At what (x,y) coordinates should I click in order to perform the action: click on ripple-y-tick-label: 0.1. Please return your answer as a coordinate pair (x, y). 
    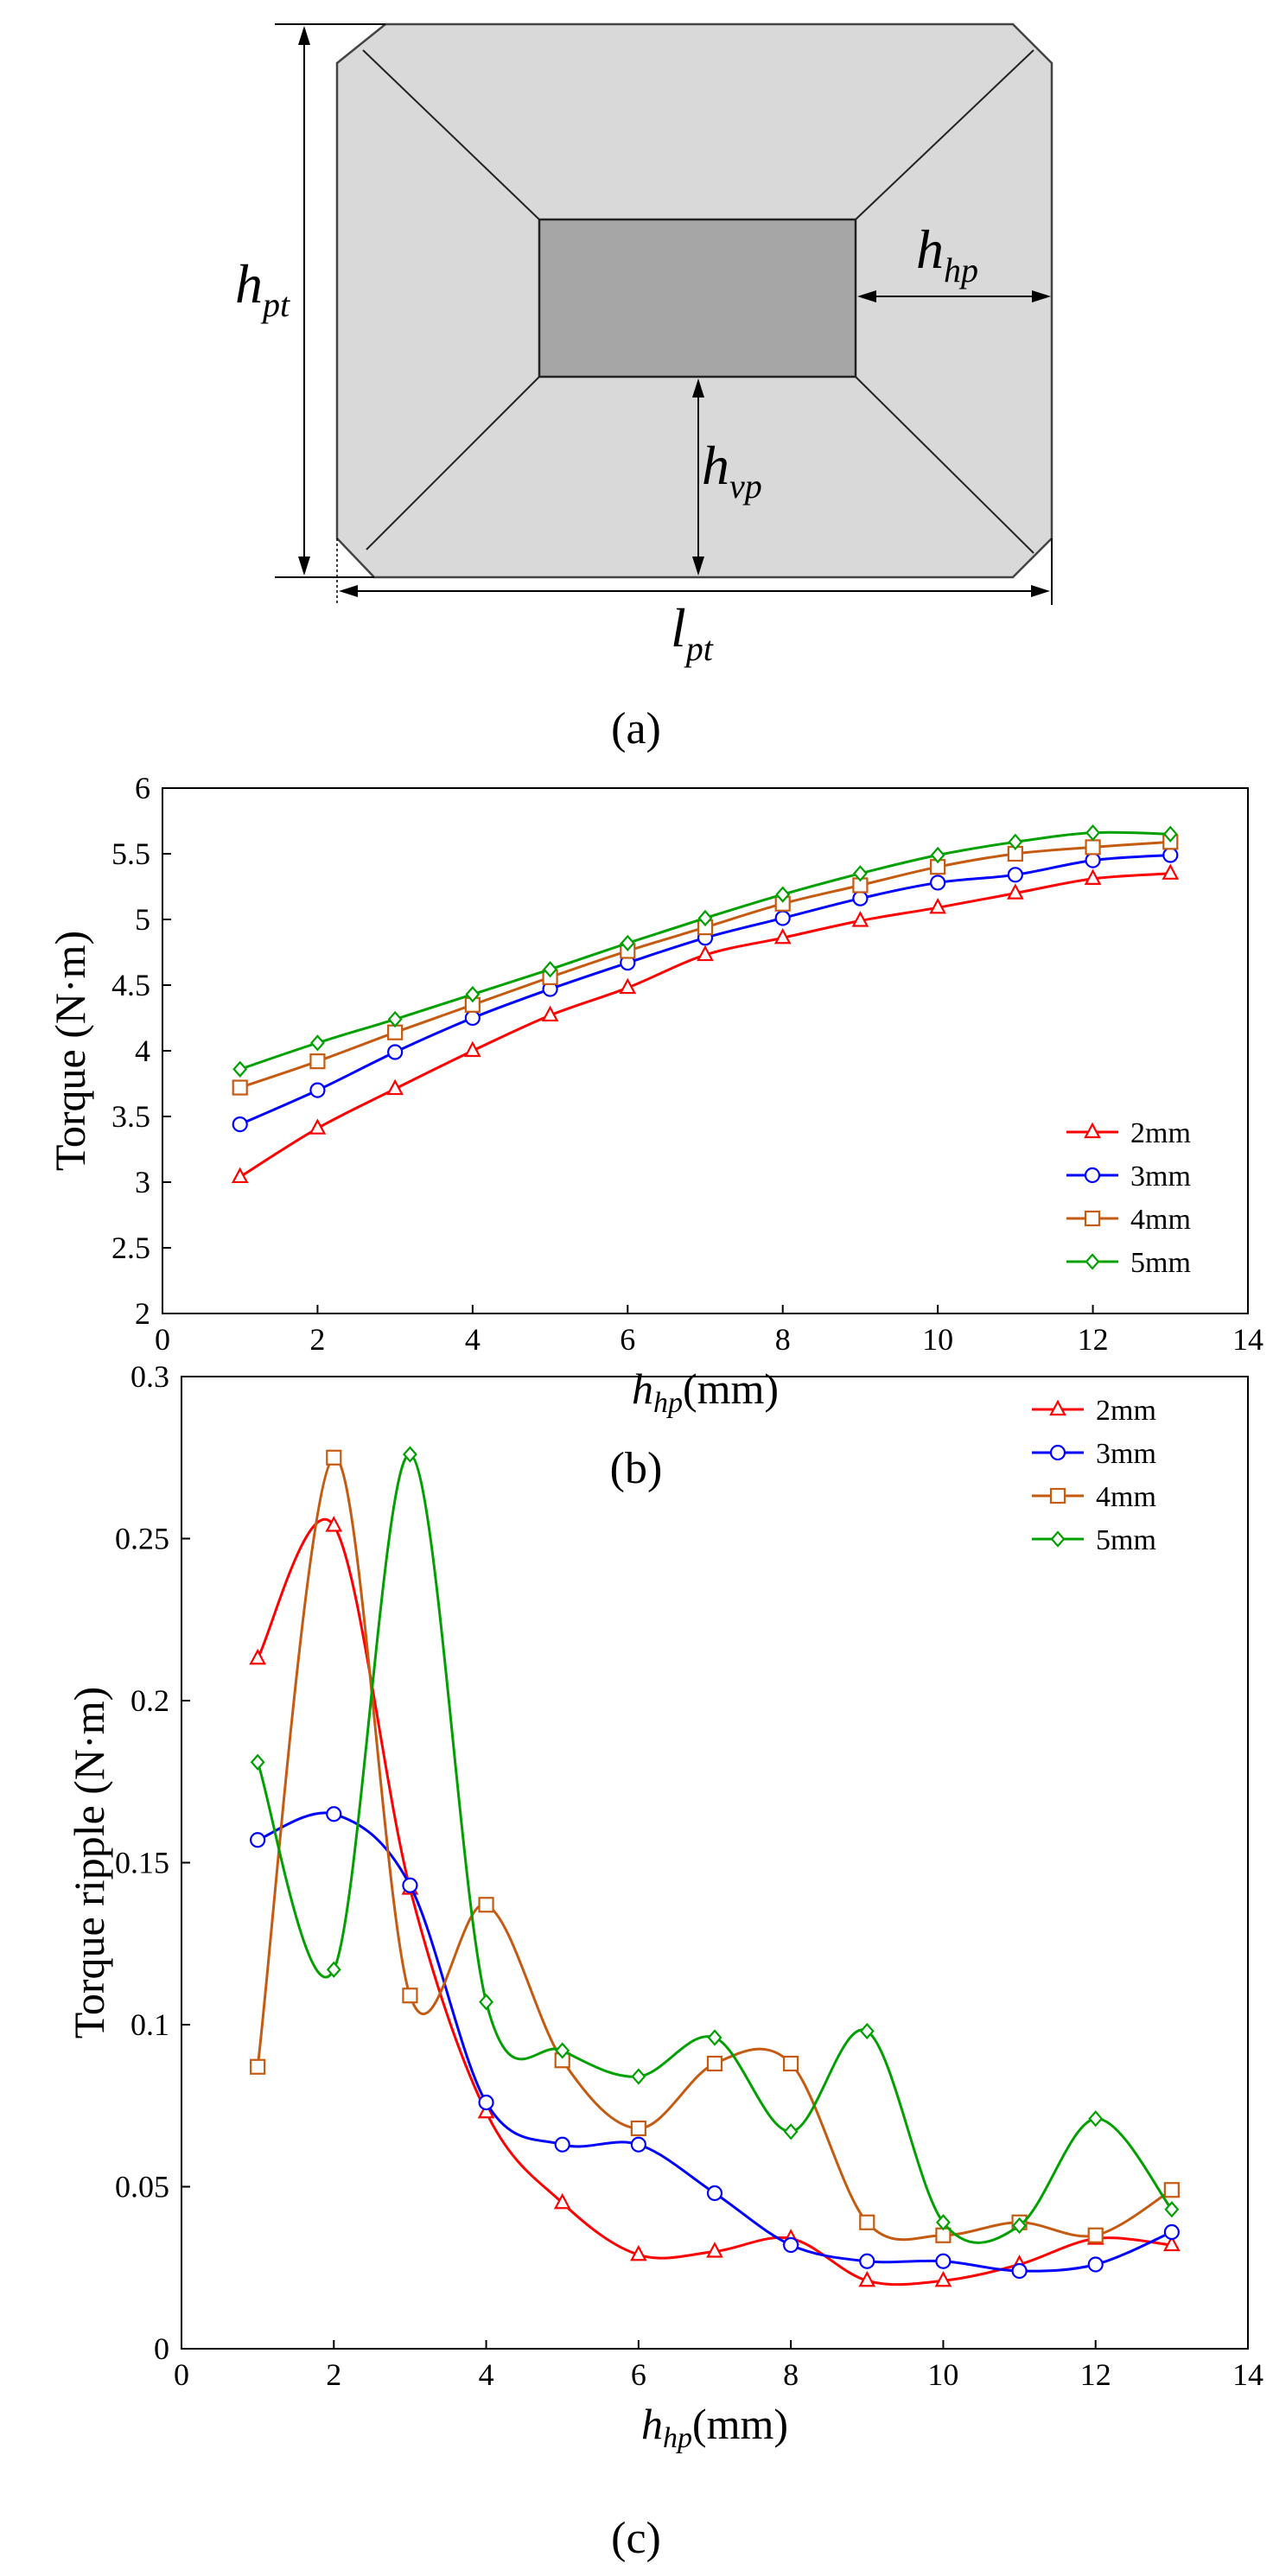
    Looking at the image, I should click on (149, 2024).